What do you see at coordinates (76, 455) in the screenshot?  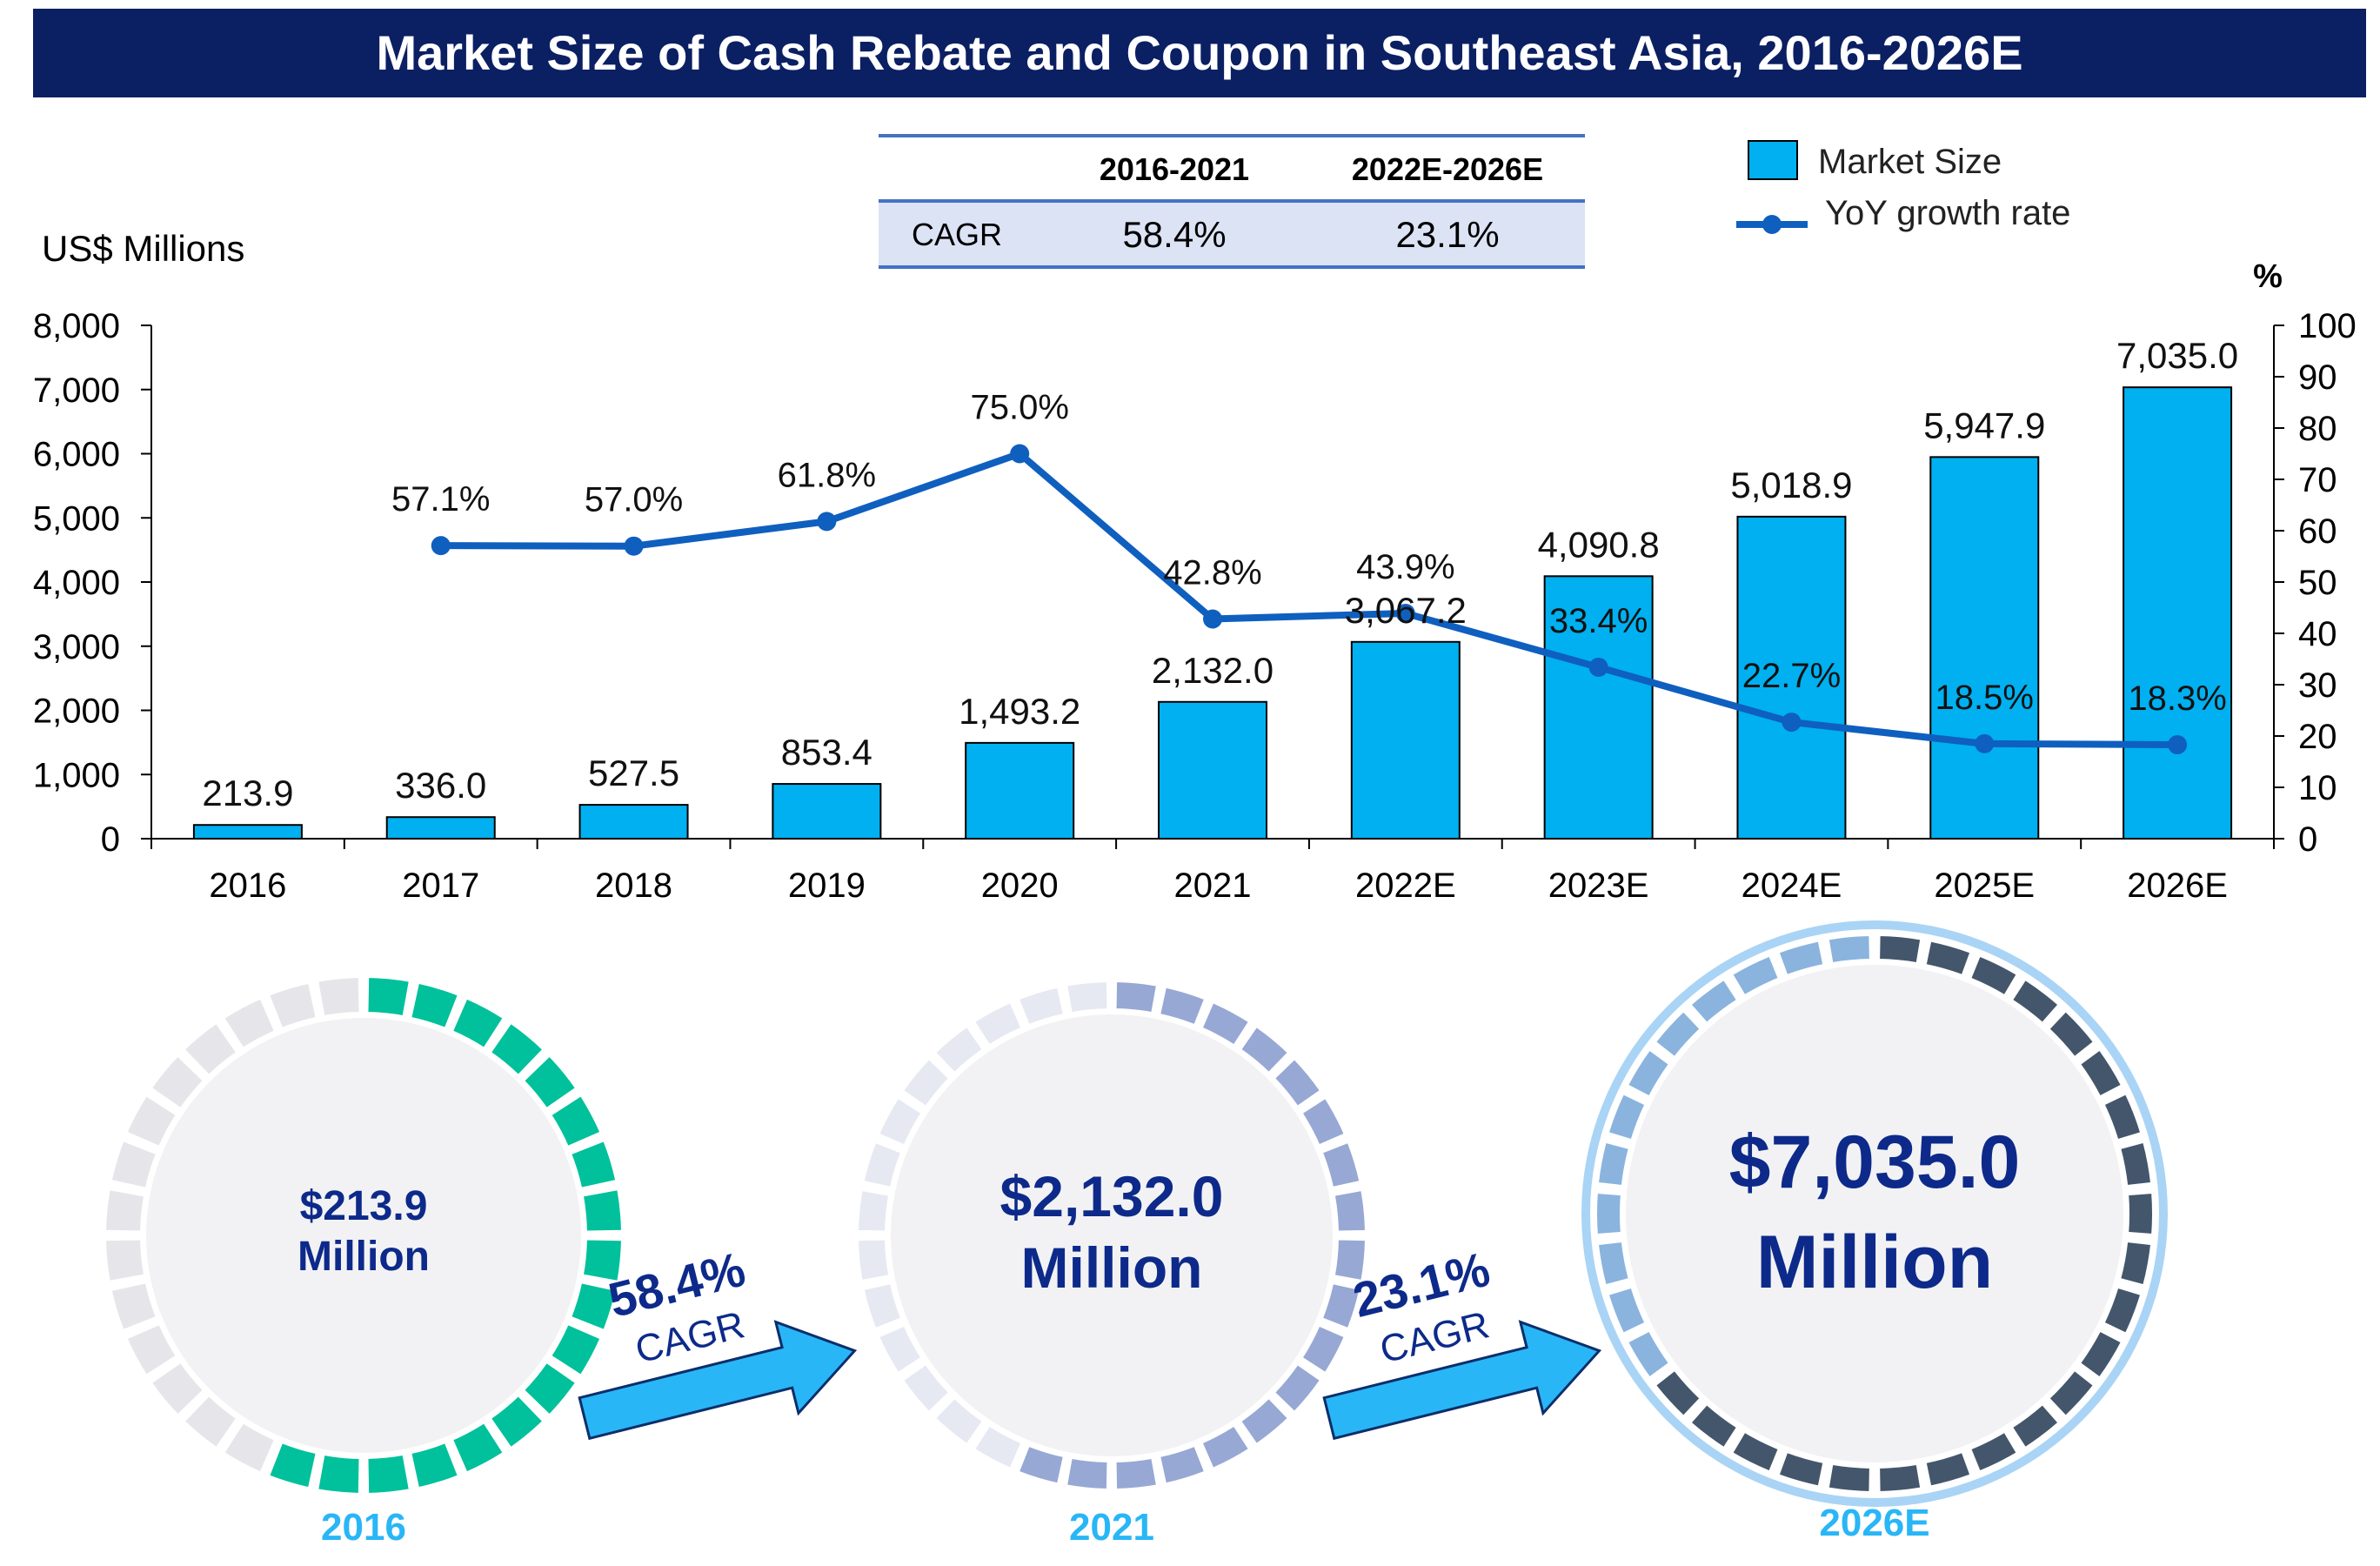 I see `y-tick-label: 6,000` at bounding box center [76, 455].